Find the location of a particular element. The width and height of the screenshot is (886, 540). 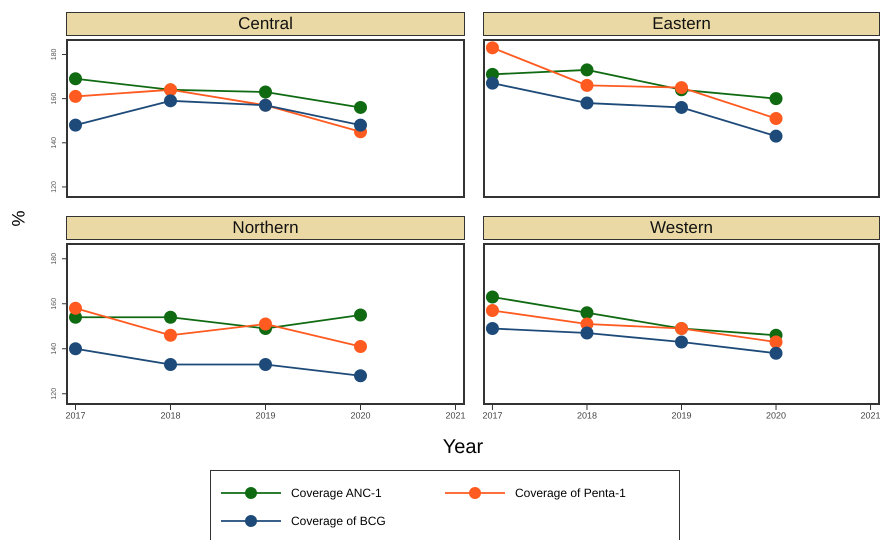

y-axis-title: % is located at coordinates (19, 219).